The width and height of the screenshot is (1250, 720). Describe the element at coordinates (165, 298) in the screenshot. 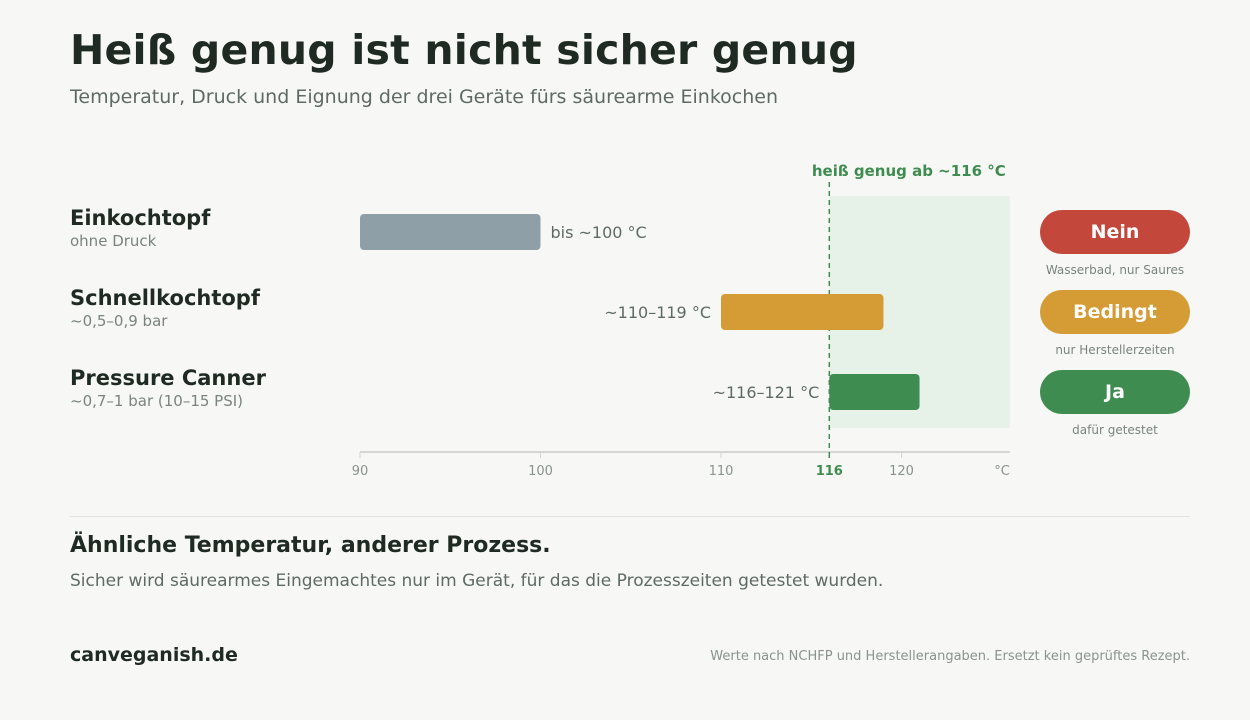

I see `device-name: Schnellkochtopf` at that location.